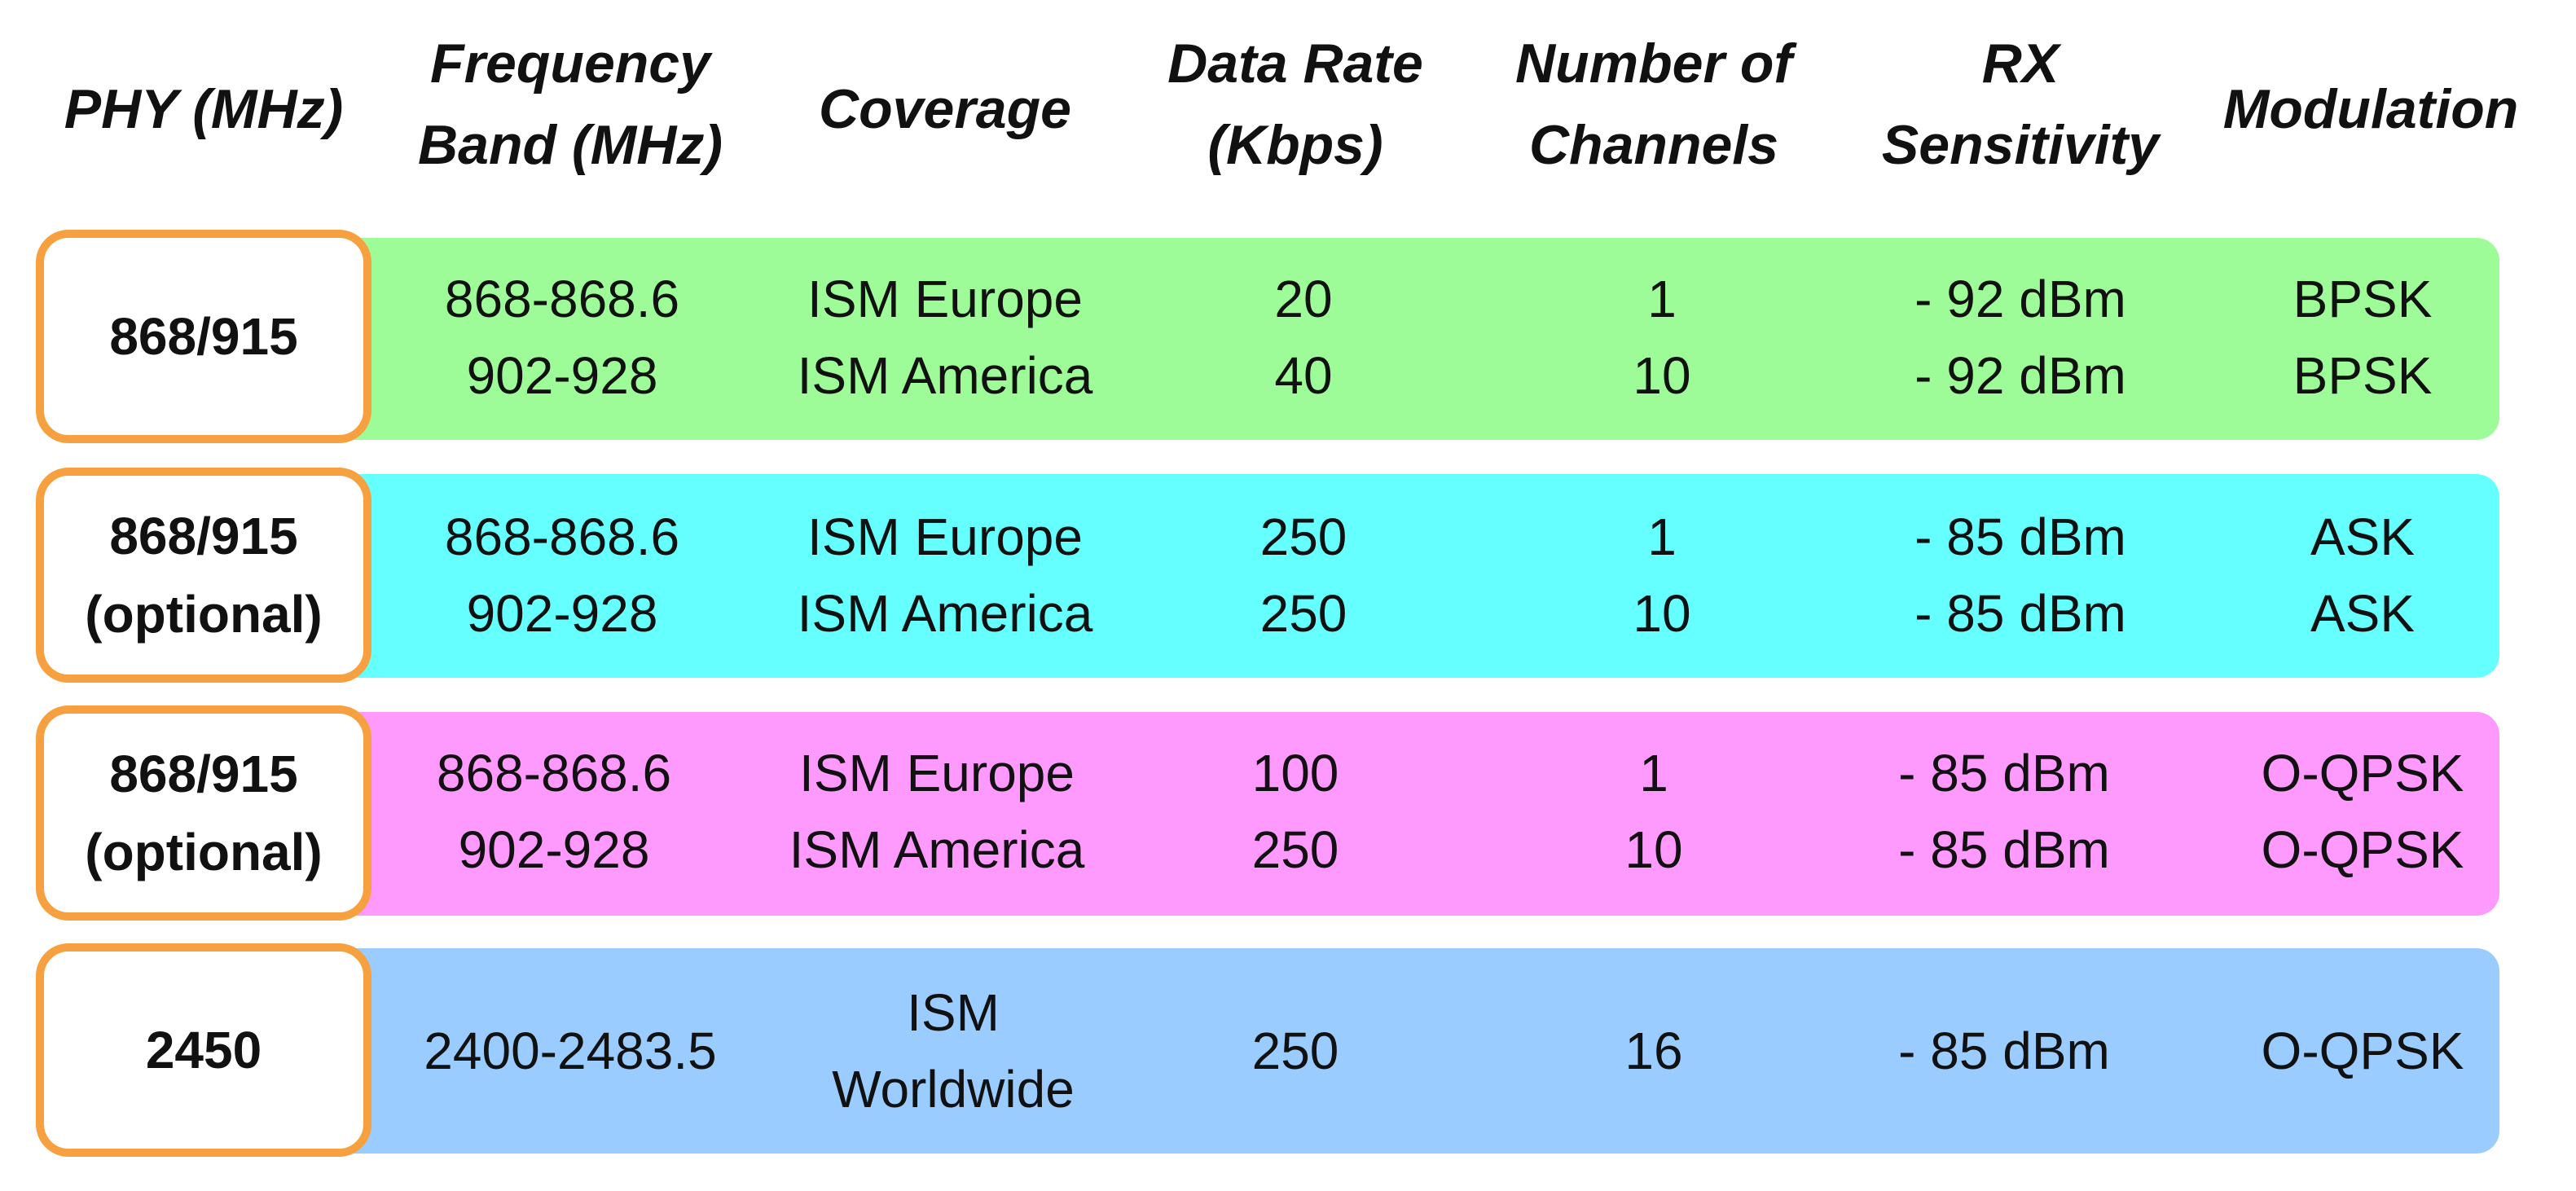 This screenshot has width=2576, height=1191. Describe the element at coordinates (1653, 104) in the screenshot. I see `header-number-of-channels: Number of Channels` at that location.